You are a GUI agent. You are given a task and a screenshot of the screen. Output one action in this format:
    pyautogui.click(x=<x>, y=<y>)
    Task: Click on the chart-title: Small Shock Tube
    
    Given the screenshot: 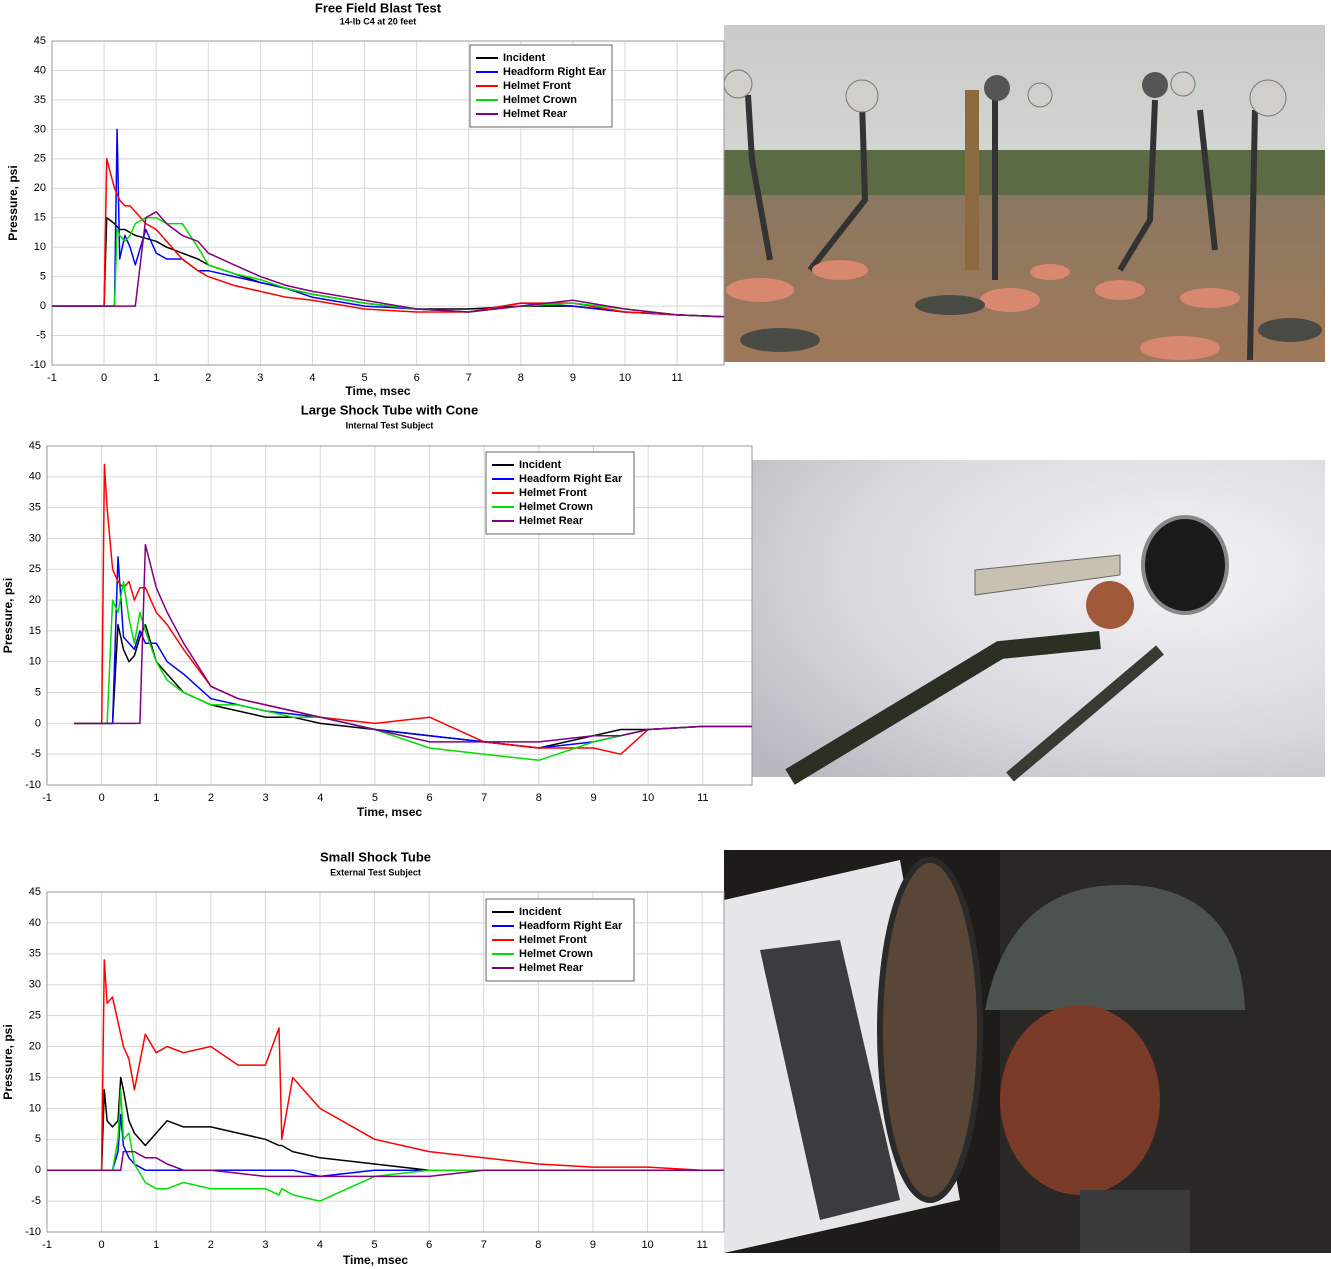 What is the action you would take?
    pyautogui.click(x=375, y=856)
    